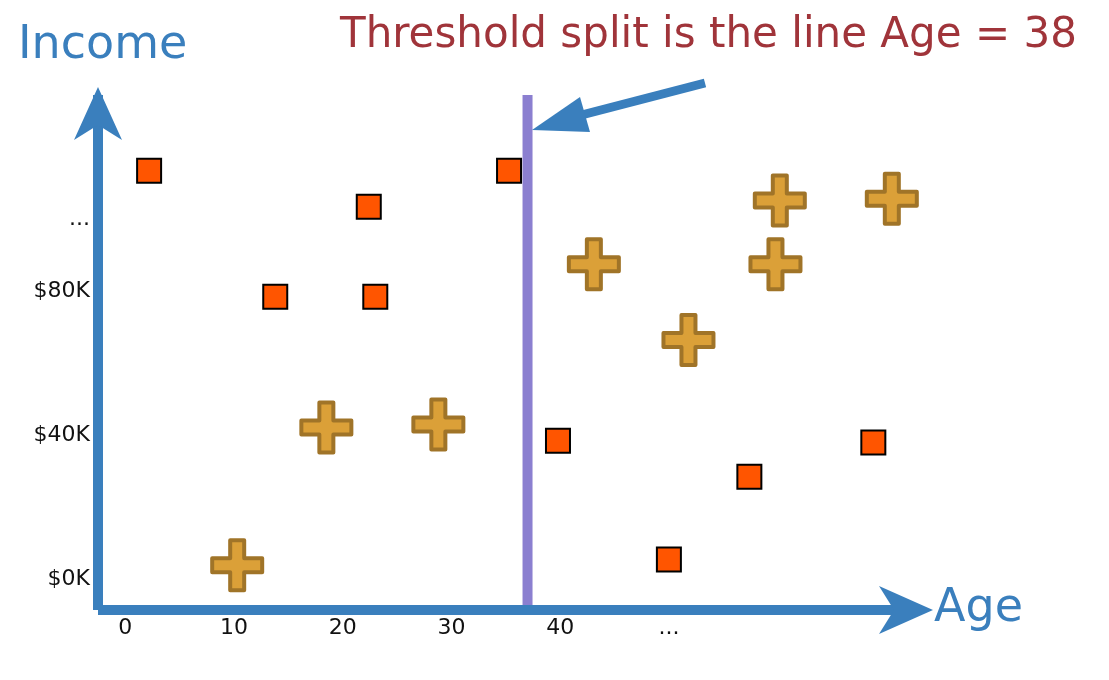 The image size is (1109, 680). What do you see at coordinates (233, 626) in the screenshot?
I see `x-tick-label: 10` at bounding box center [233, 626].